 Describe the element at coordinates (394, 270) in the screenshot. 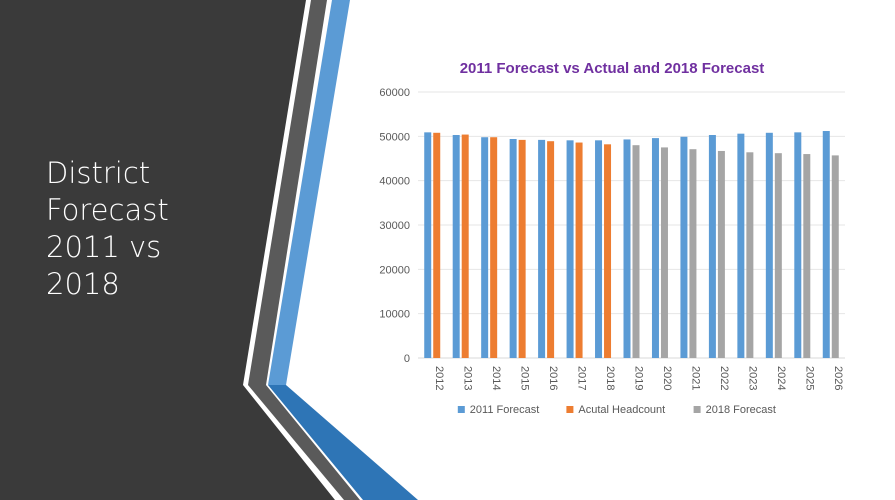

I see `y-tick-label: 20000` at that location.